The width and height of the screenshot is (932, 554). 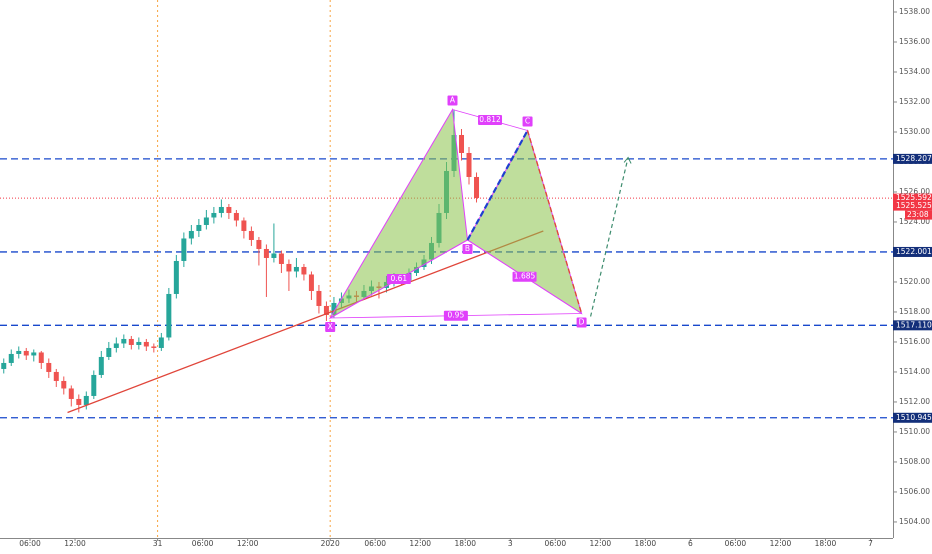 I want to click on x-tick-label: 6, so click(x=690, y=543).